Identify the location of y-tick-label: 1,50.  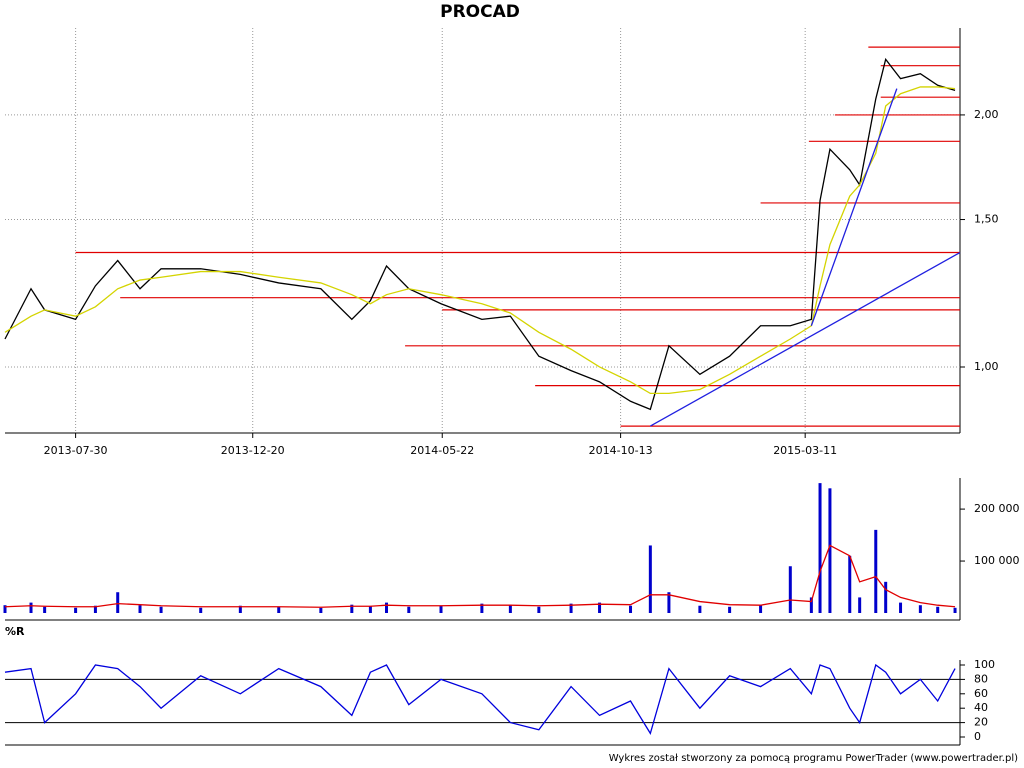
(986, 219).